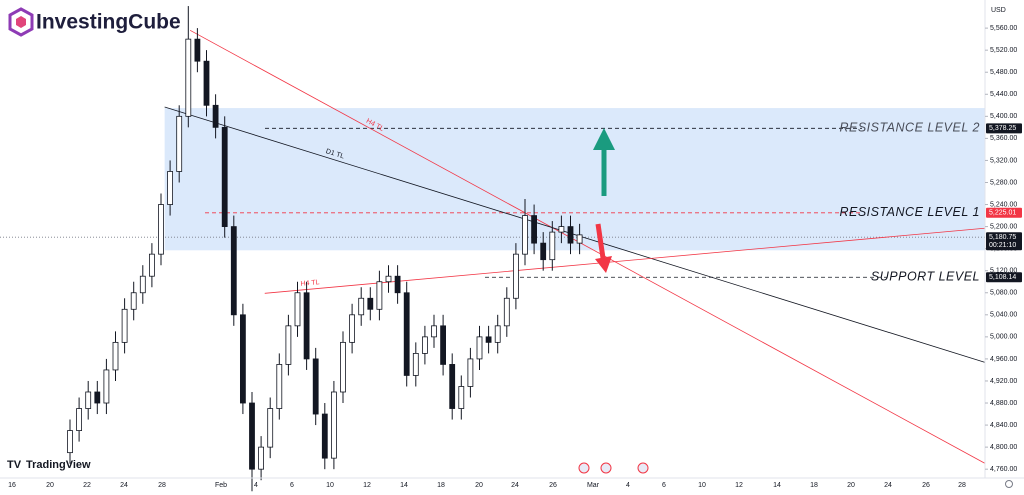  What do you see at coordinates (1003, 138) in the screenshot?
I see `y-tick-label: 5,360.00` at bounding box center [1003, 138].